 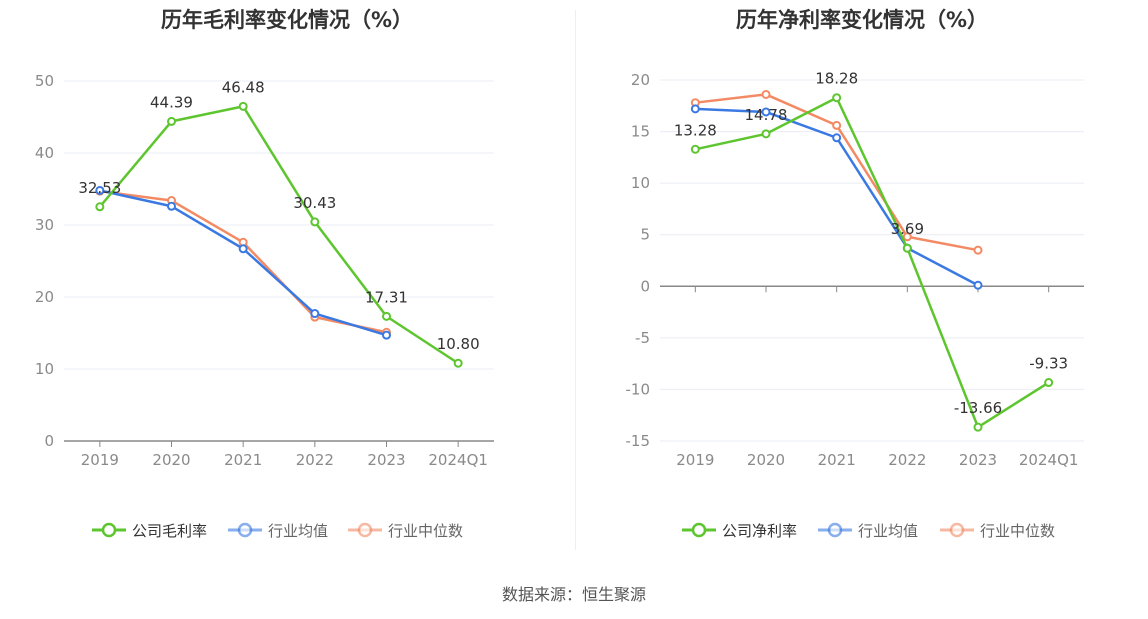 What do you see at coordinates (243, 263) in the screenshot?
I see `series-line-industry_avg` at bounding box center [243, 263].